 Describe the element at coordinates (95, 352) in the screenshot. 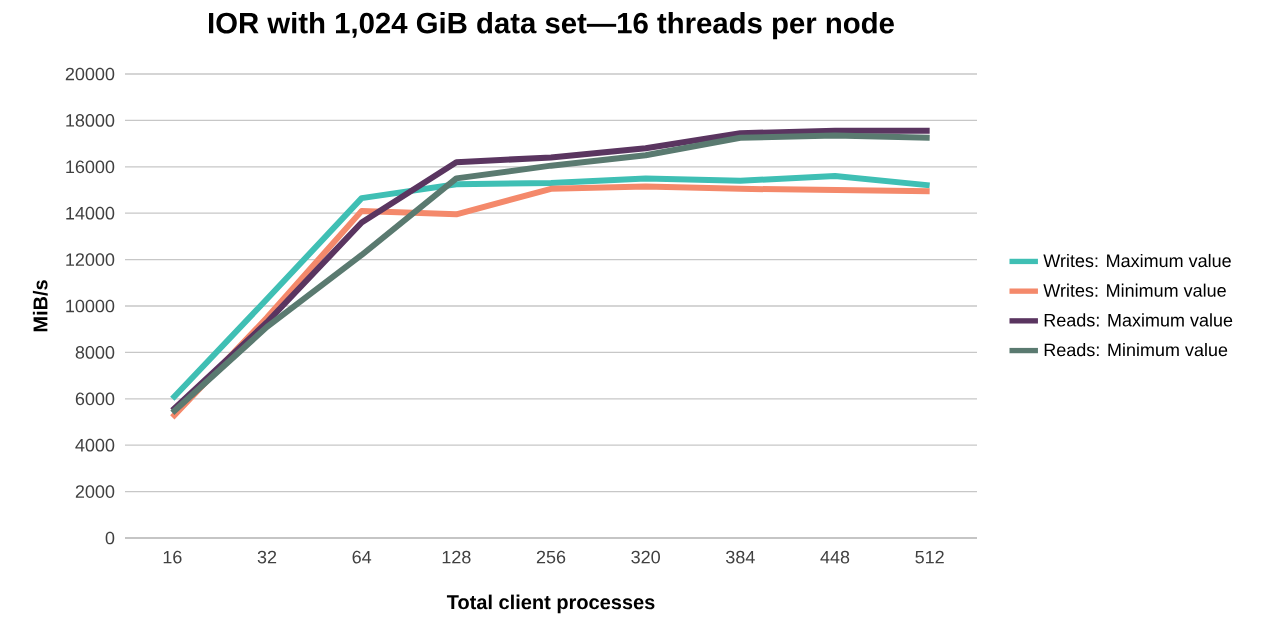

I see `y-tick-label: 8000` at that location.